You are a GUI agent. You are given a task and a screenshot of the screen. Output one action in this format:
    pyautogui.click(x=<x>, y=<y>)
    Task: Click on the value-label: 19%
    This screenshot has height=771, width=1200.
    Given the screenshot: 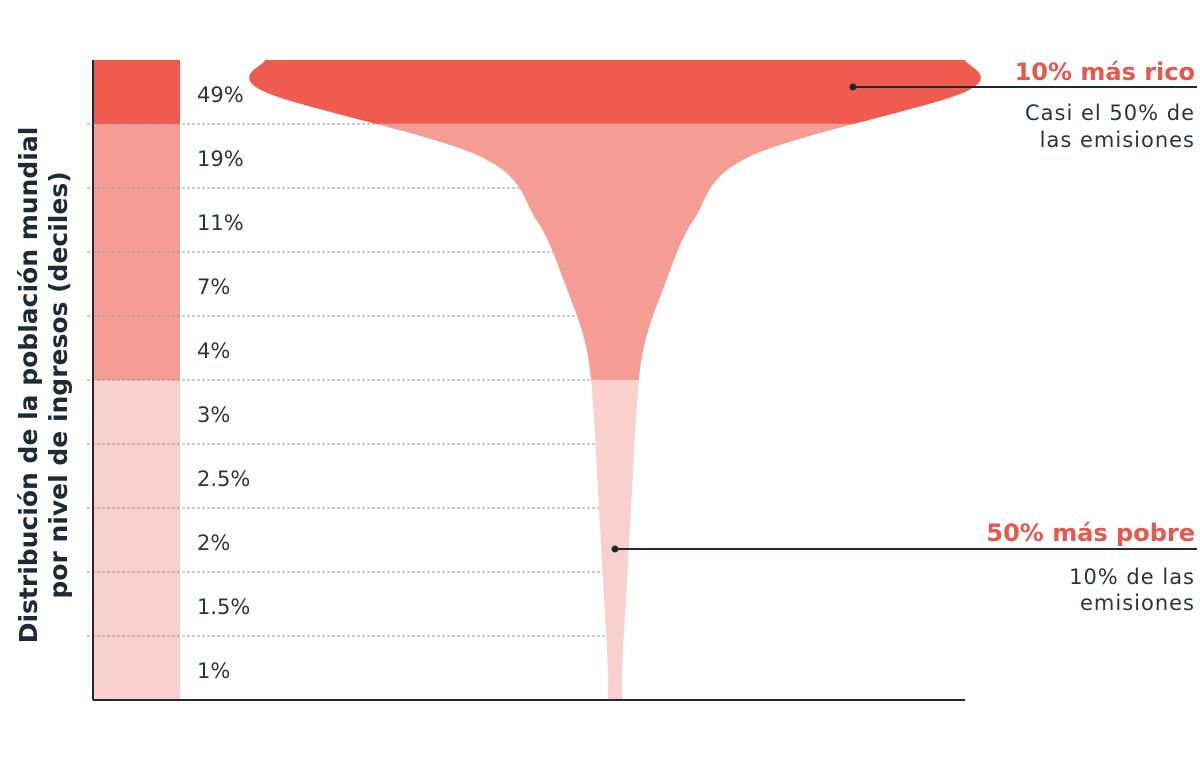 What is the action you would take?
    pyautogui.click(x=220, y=159)
    